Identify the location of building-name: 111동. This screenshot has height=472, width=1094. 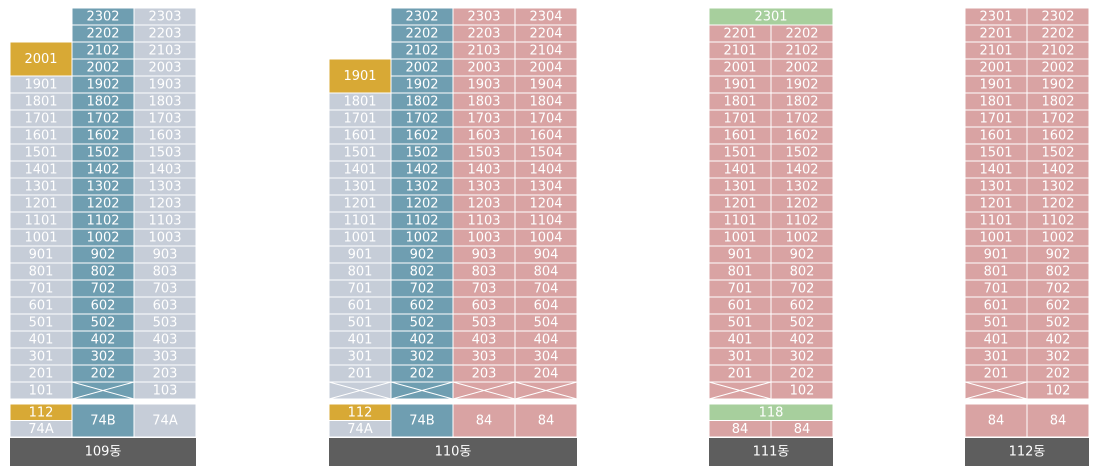
(771, 452).